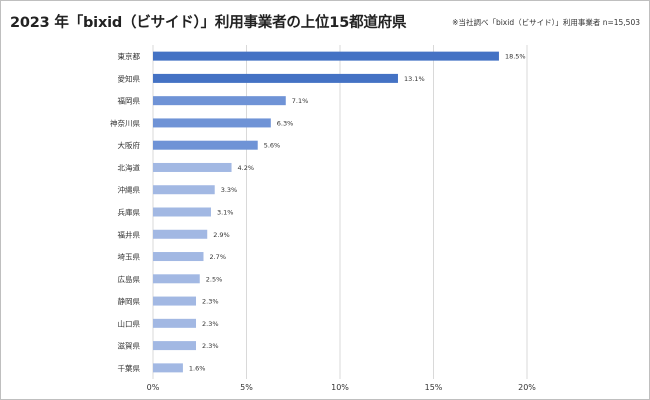 The image size is (650, 400). I want to click on data-label: 3.3%, so click(229, 190).